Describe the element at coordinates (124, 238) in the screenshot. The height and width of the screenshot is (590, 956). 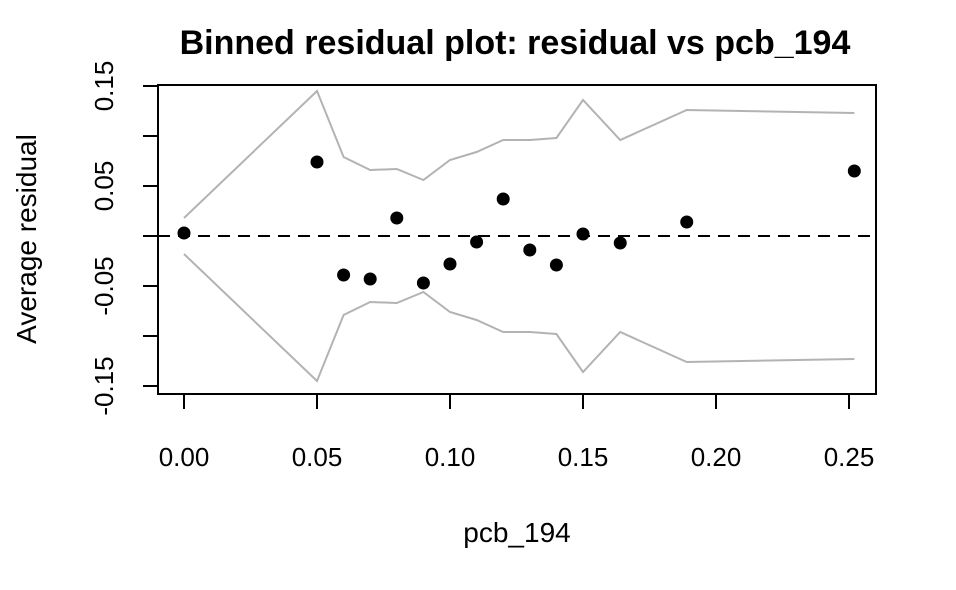
I see `y-axis: -0.15 -0.05 0.05 0.15` at that location.